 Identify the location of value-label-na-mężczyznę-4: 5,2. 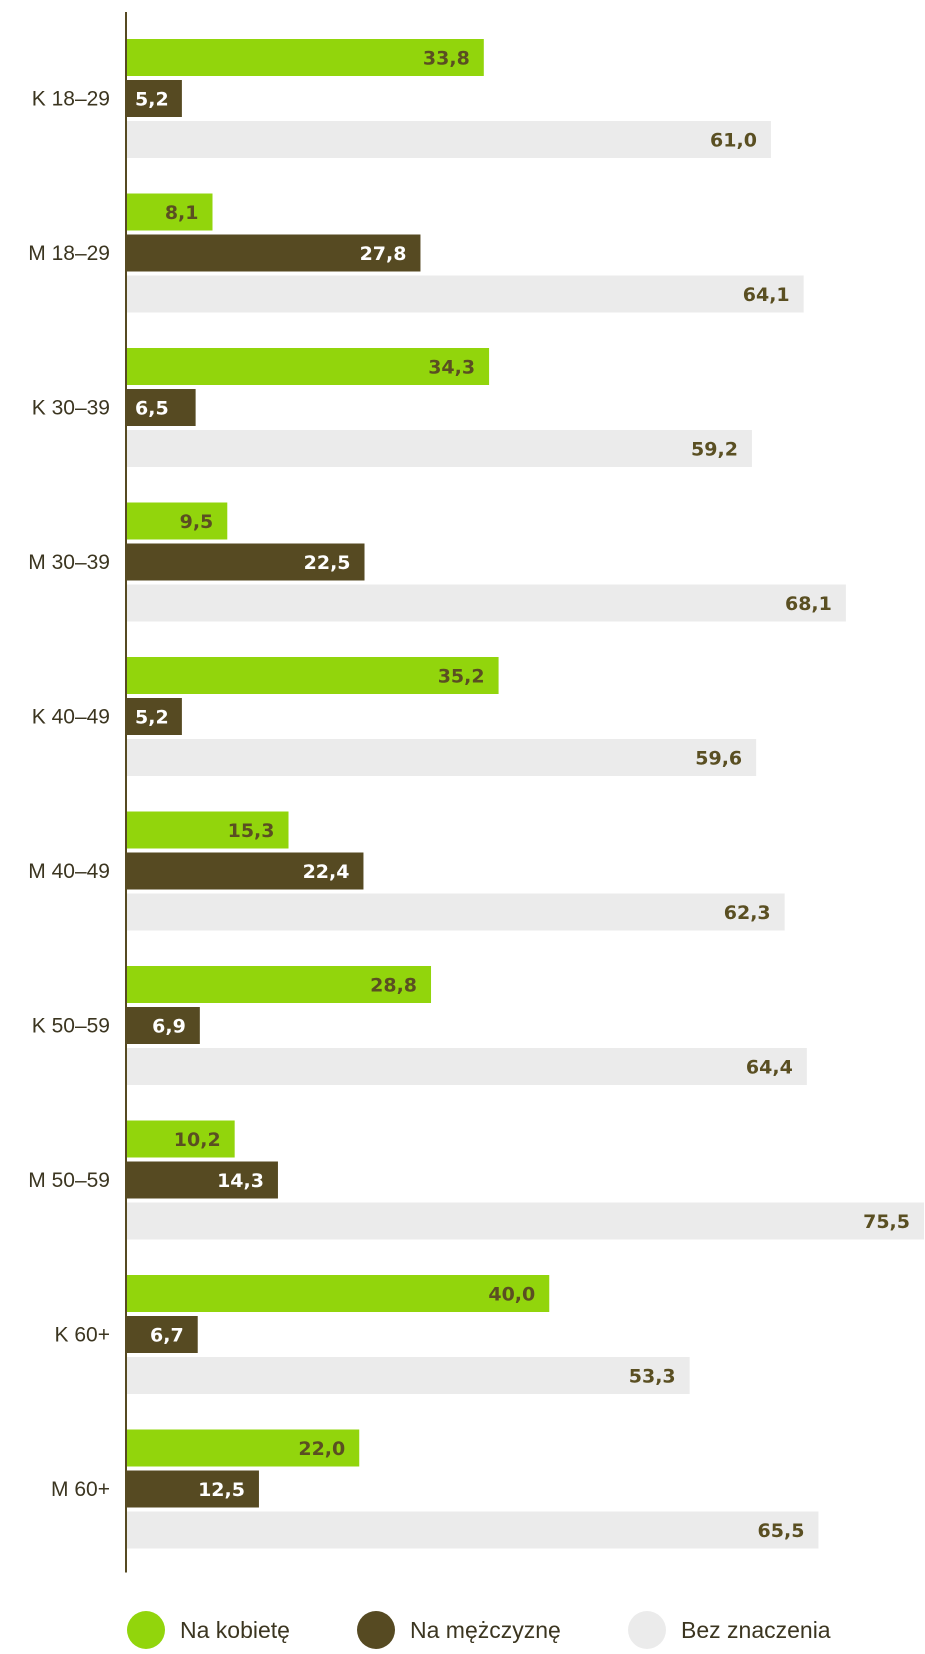
(152, 718).